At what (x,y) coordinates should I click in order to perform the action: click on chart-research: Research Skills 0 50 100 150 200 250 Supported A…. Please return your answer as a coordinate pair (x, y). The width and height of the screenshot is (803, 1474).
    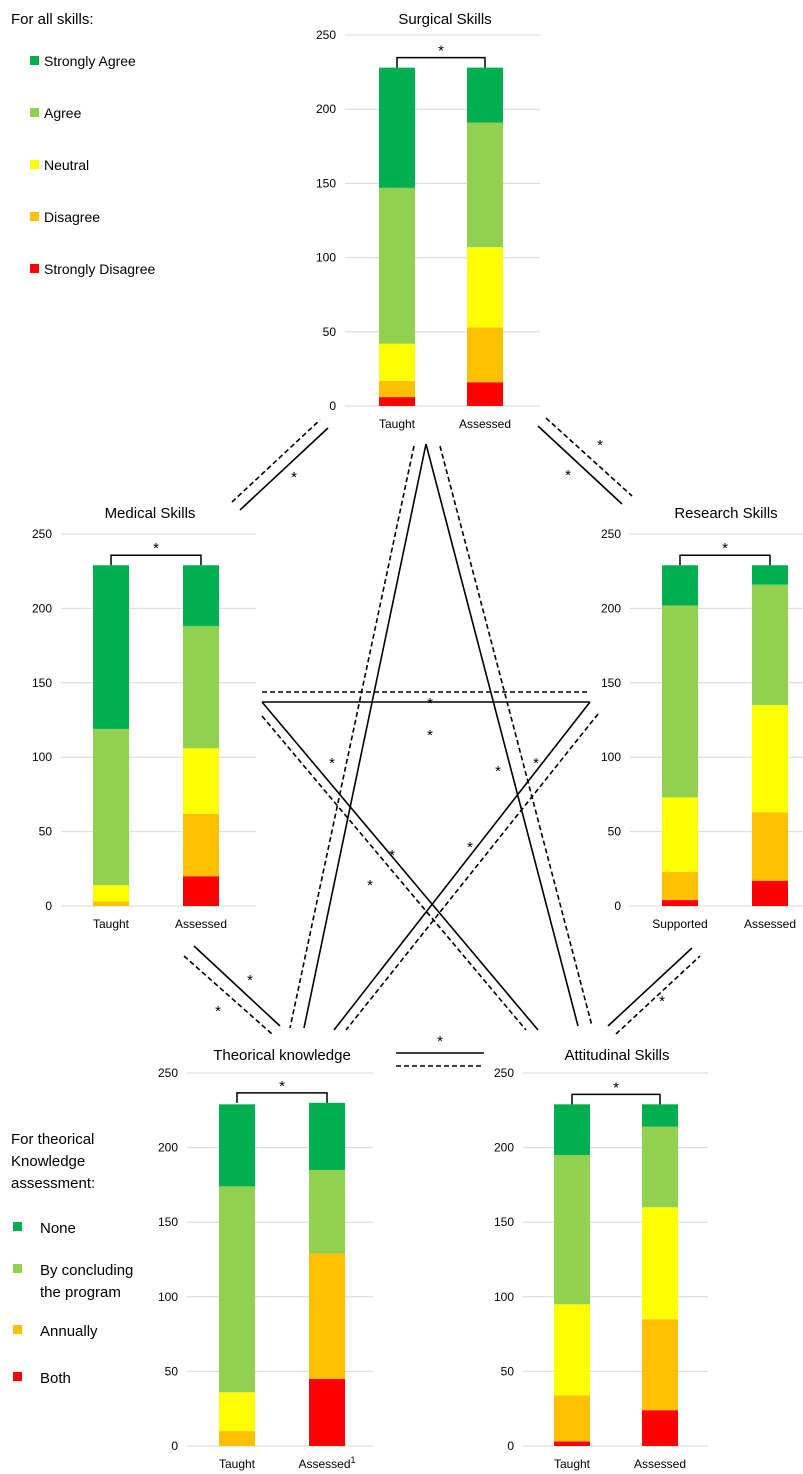
    Looking at the image, I should click on (702, 718).